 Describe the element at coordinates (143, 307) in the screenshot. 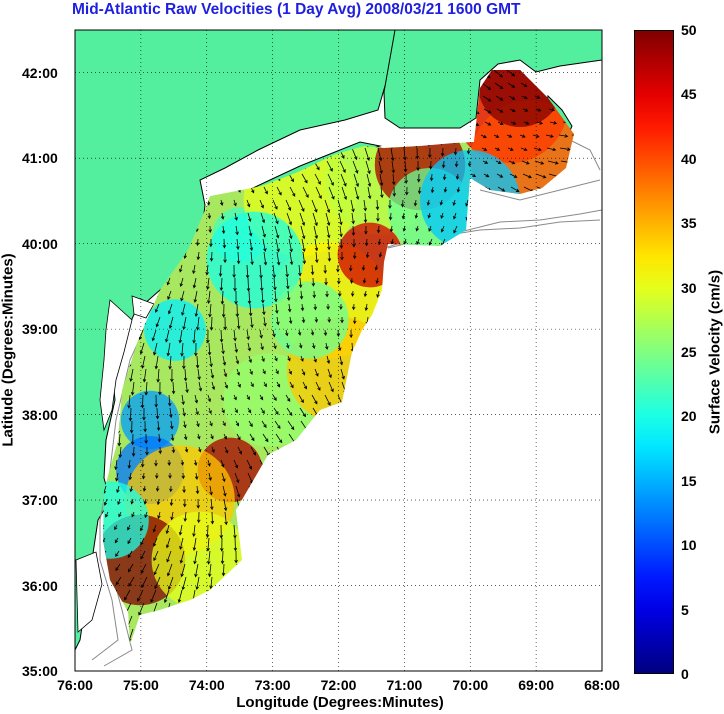

I see `delaware-bay` at that location.